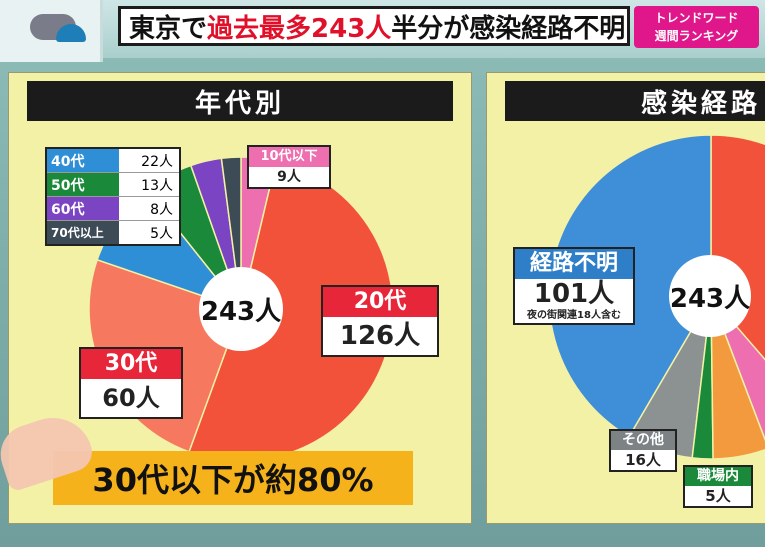 The height and width of the screenshot is (547, 765). Describe the element at coordinates (574, 264) in the screenshot. I see `tag-unknown-label: 経路不明` at that location.